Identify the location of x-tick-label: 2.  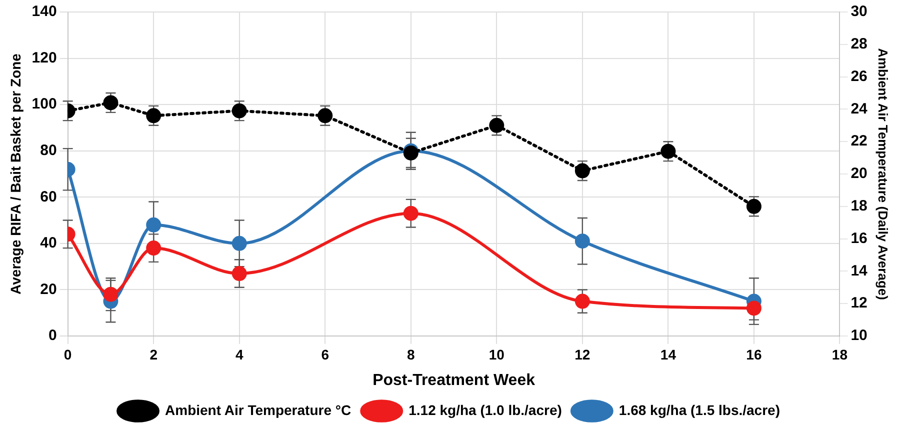
(154, 354).